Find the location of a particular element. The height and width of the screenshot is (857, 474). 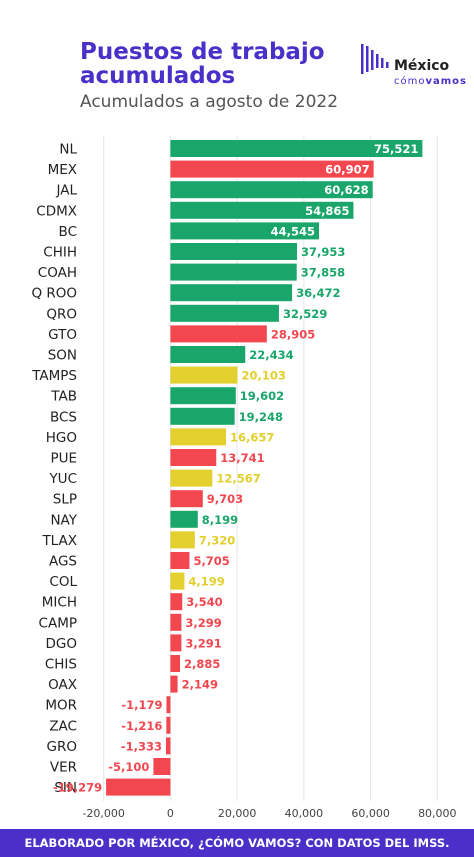

x-tick-label: 80,000 is located at coordinates (437, 813).